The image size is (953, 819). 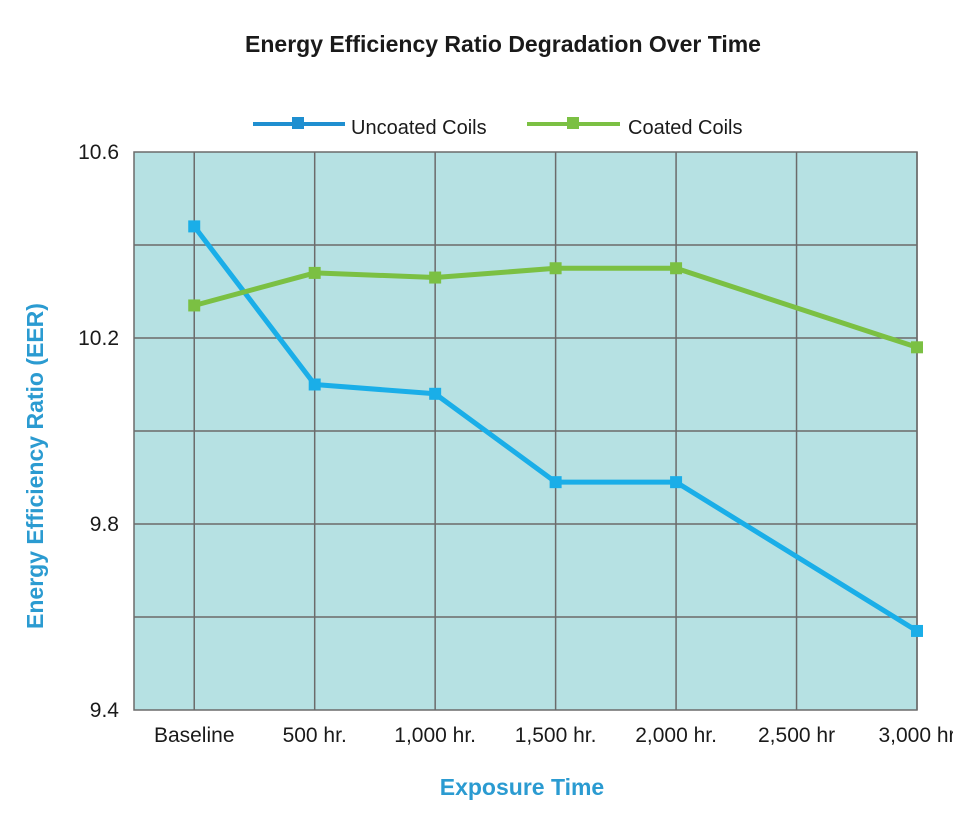 I want to click on y-tick-label: 9.4, so click(x=105, y=710).